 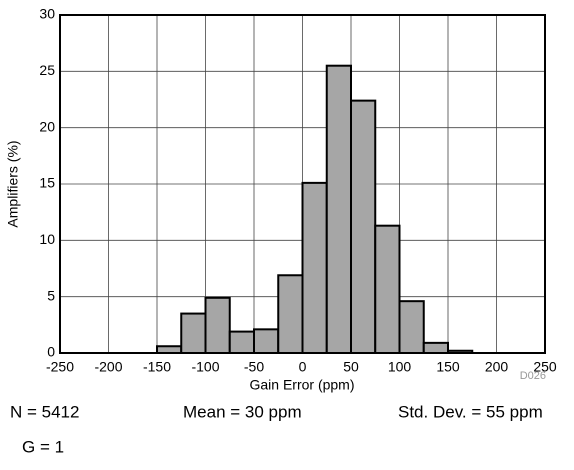 What do you see at coordinates (470, 411) in the screenshot?
I see `annotation: Std. Dev. = 55 ppm` at bounding box center [470, 411].